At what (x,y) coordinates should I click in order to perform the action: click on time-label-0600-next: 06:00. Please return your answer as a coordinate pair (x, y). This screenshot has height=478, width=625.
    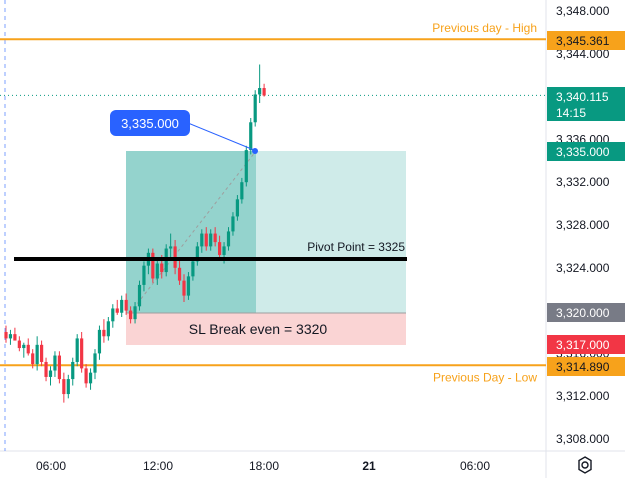
    Looking at the image, I should click on (475, 466).